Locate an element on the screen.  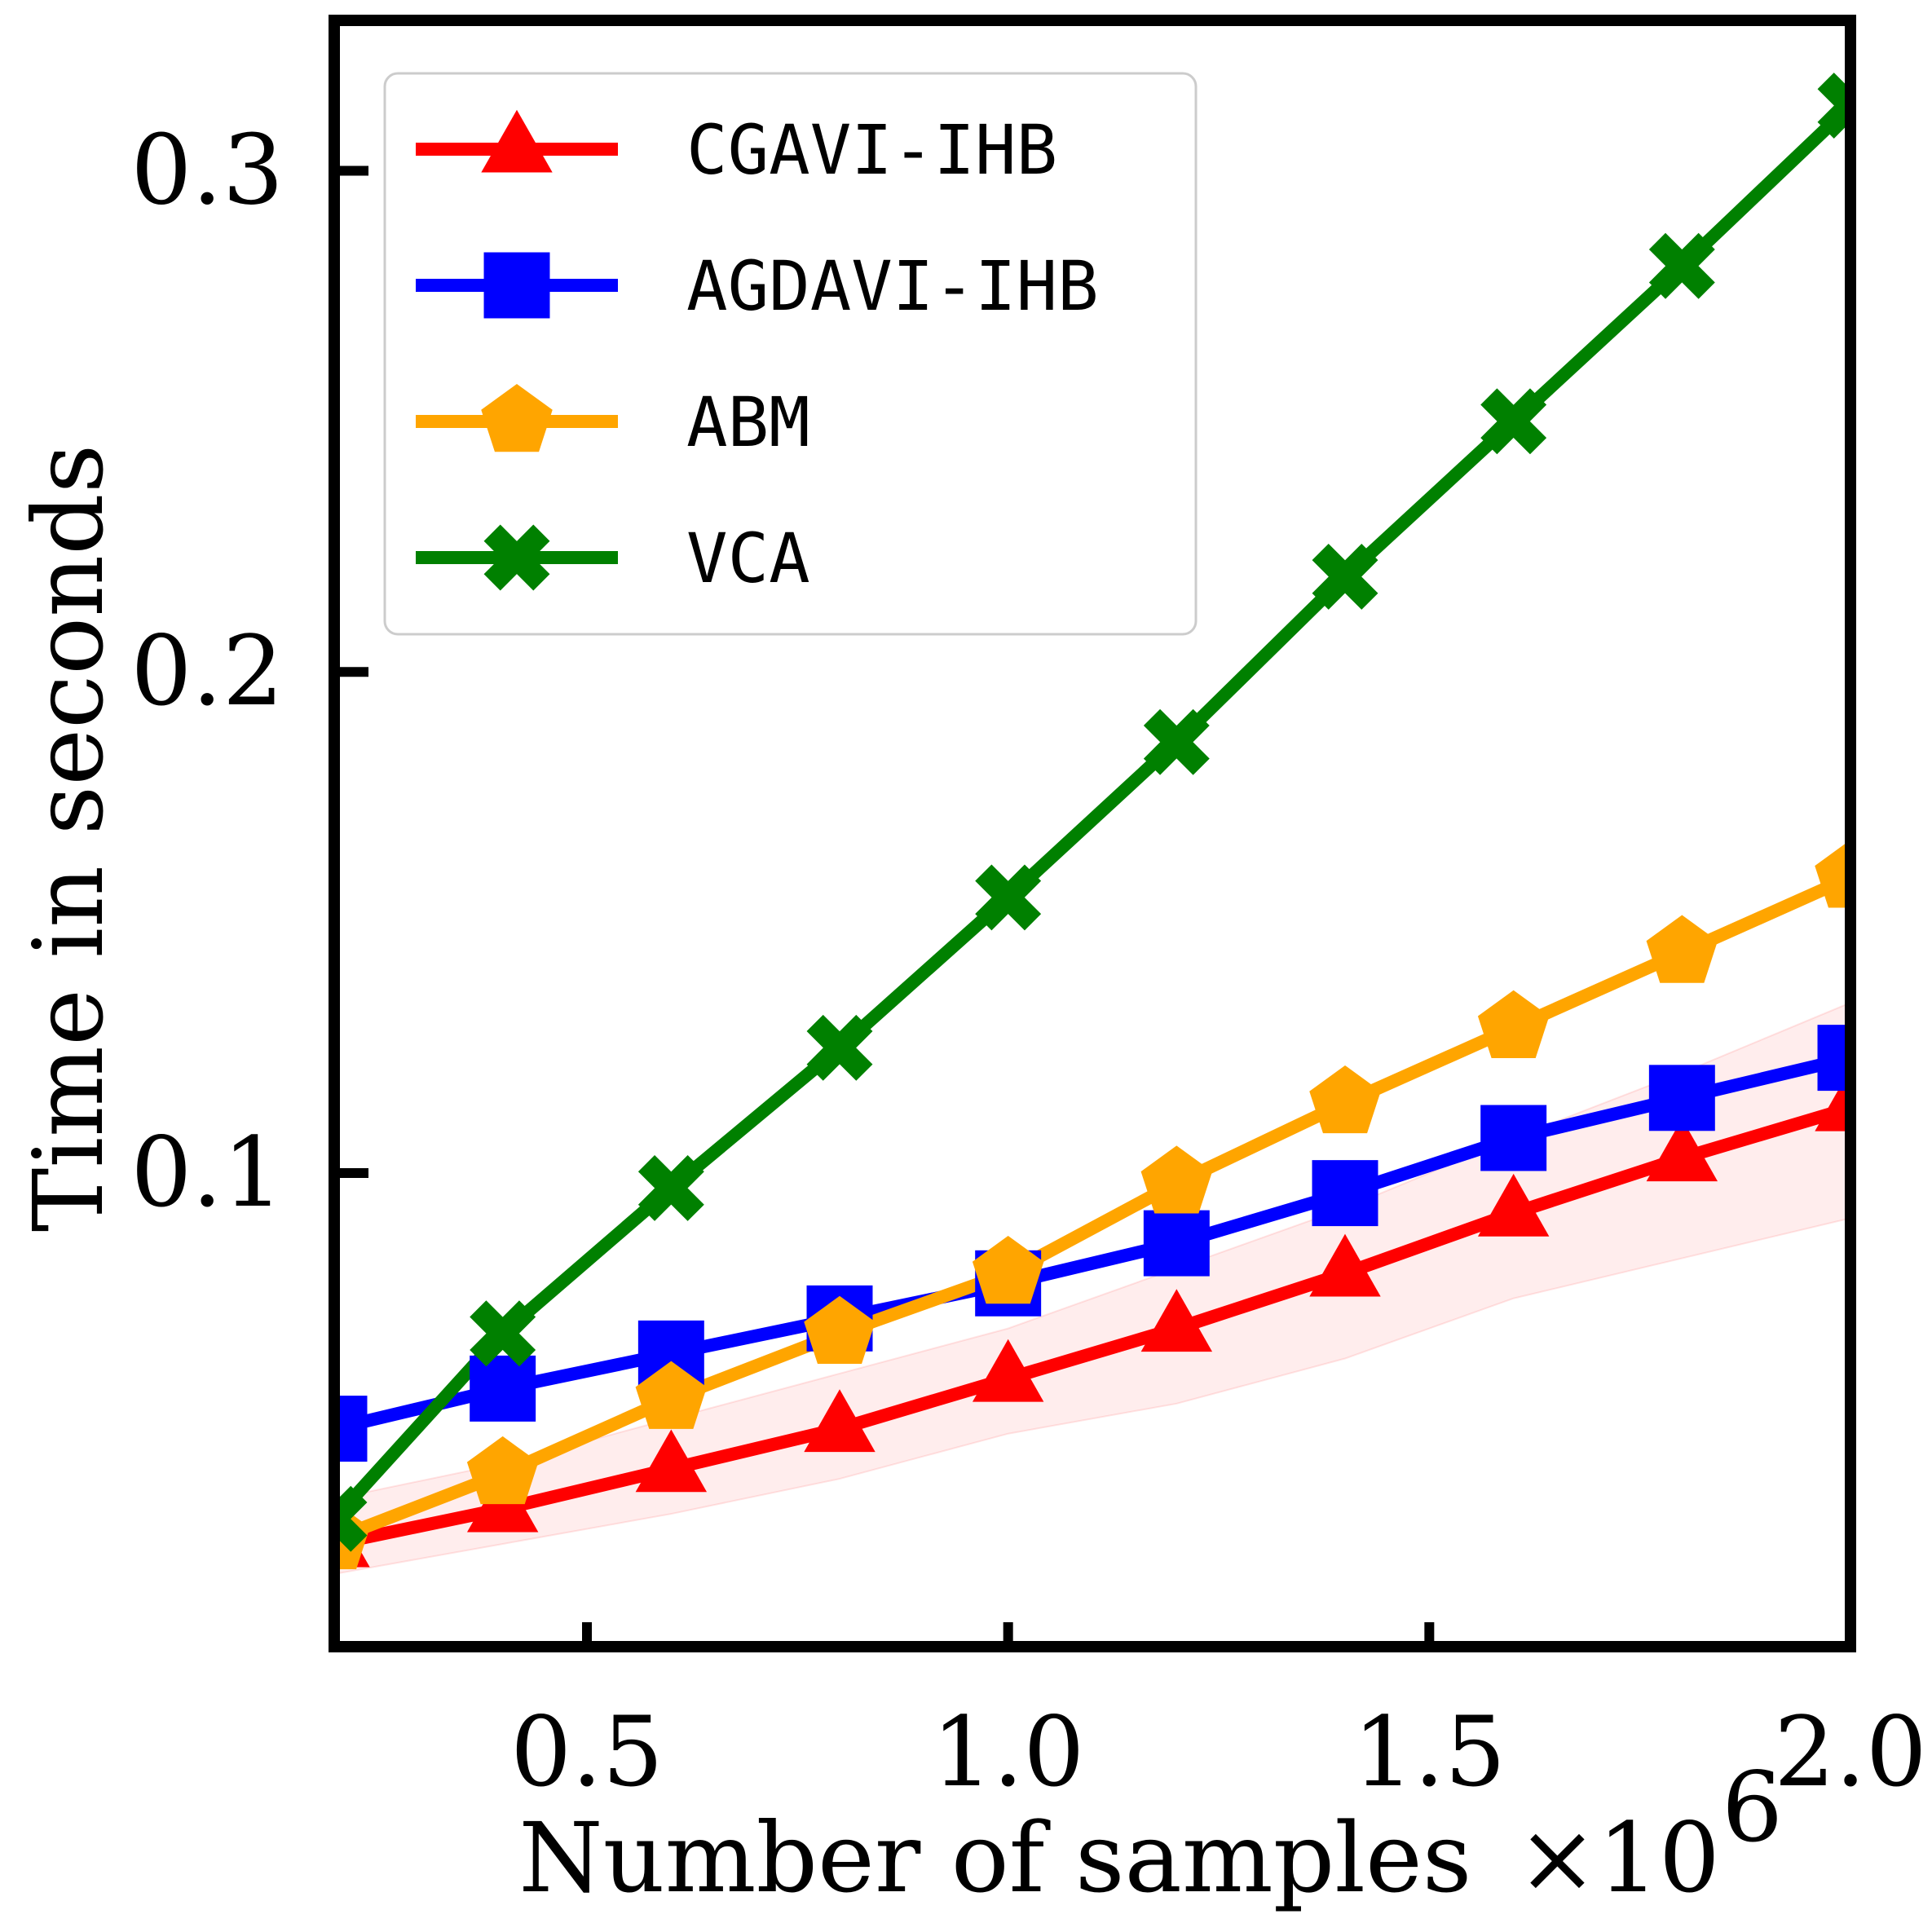
legend-label: VCA is located at coordinates (748, 558).